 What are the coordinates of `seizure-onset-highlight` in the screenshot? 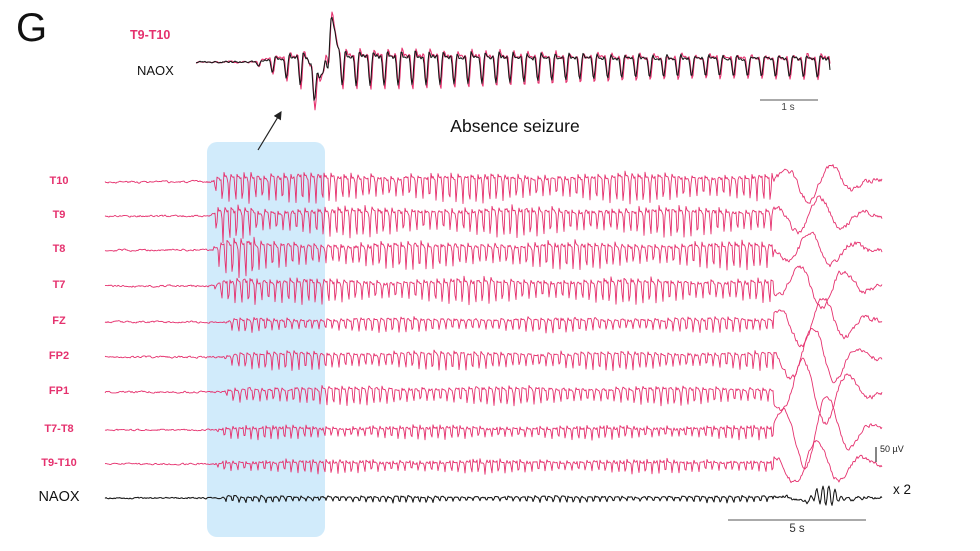 It's located at (266, 339).